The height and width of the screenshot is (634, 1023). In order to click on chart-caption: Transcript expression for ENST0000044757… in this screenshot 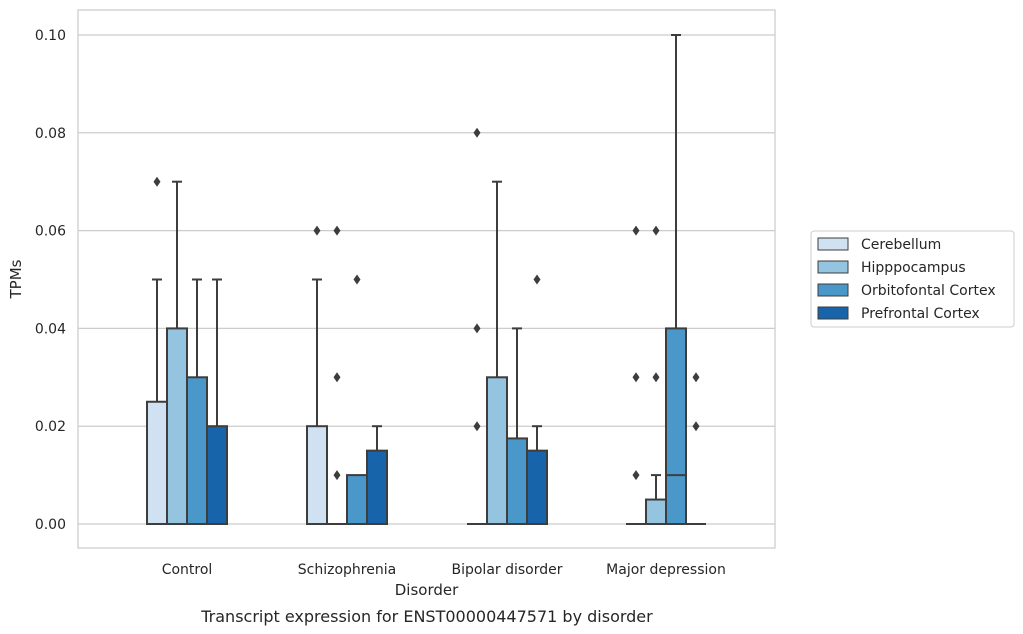, I will do `click(426, 616)`.